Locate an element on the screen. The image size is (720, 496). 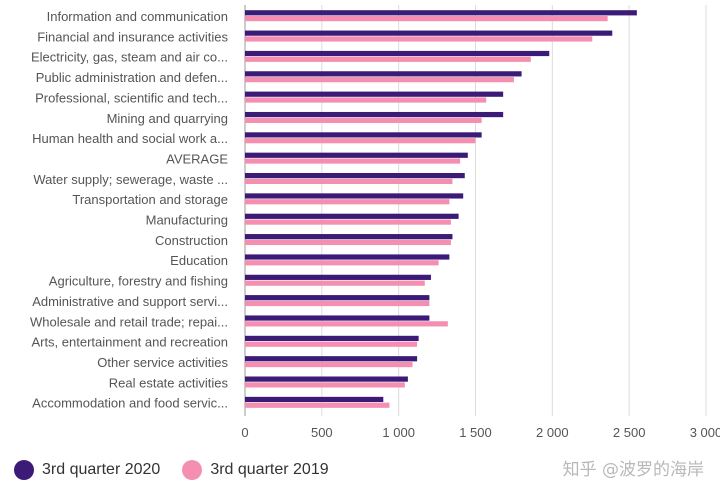
category-label: Financial and insurance activities is located at coordinates (132, 36).